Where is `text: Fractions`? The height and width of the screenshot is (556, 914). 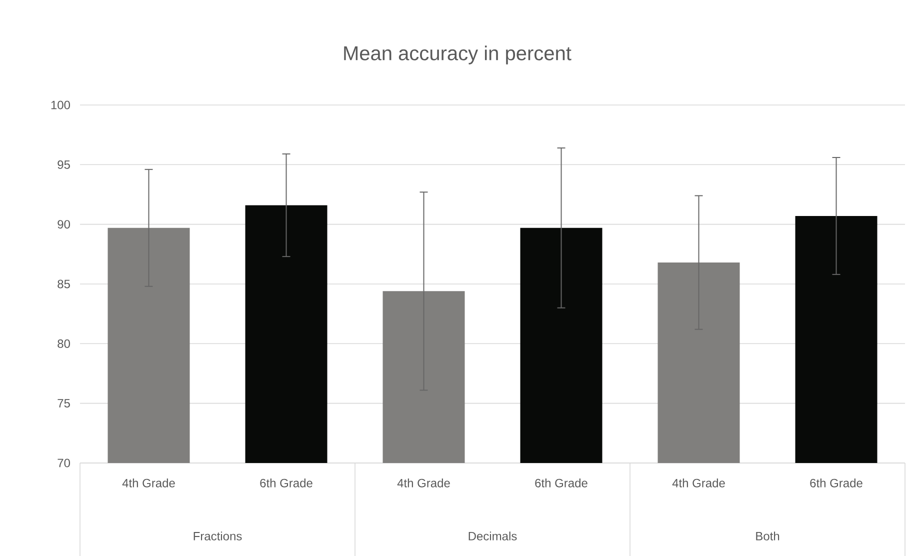
text: Fractions is located at coordinates (218, 535).